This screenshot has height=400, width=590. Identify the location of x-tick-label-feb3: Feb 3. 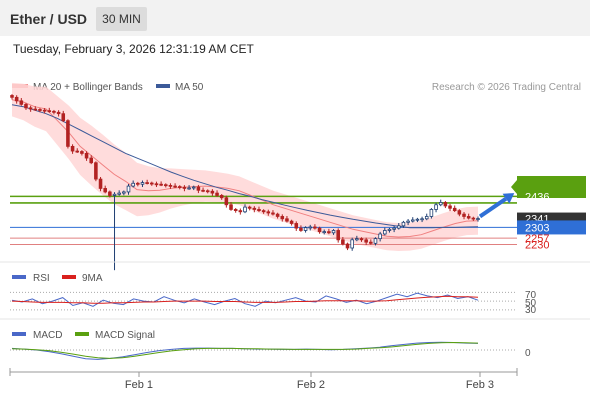
(480, 385).